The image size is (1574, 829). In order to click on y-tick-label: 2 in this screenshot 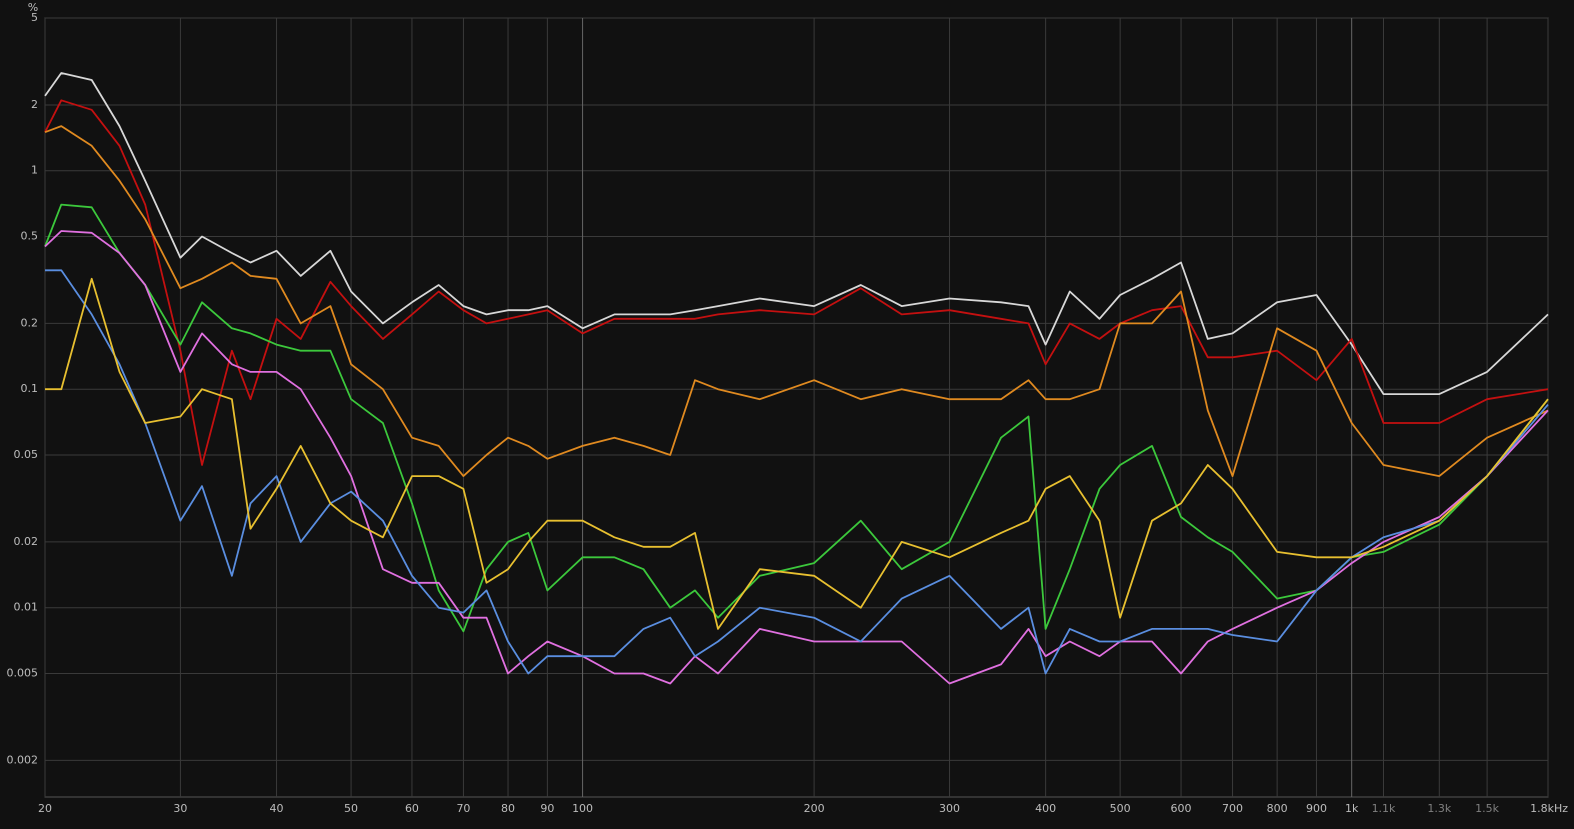, I will do `click(34, 104)`.